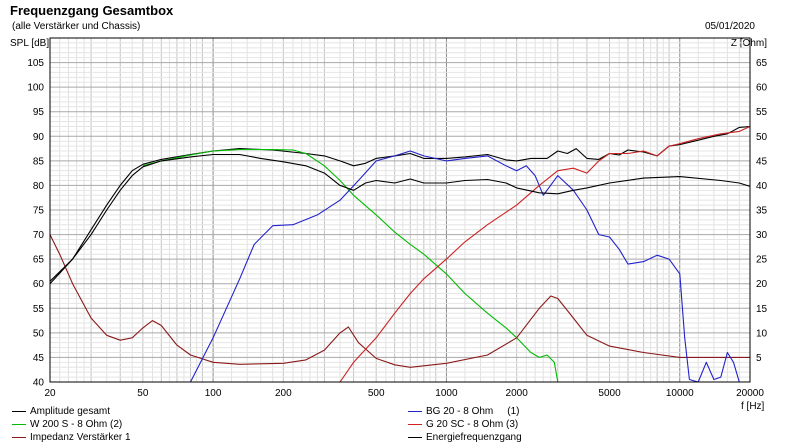 This screenshot has width=800, height=445. I want to click on legend-label: G 20 SC - 8 Ohm, so click(465, 424).